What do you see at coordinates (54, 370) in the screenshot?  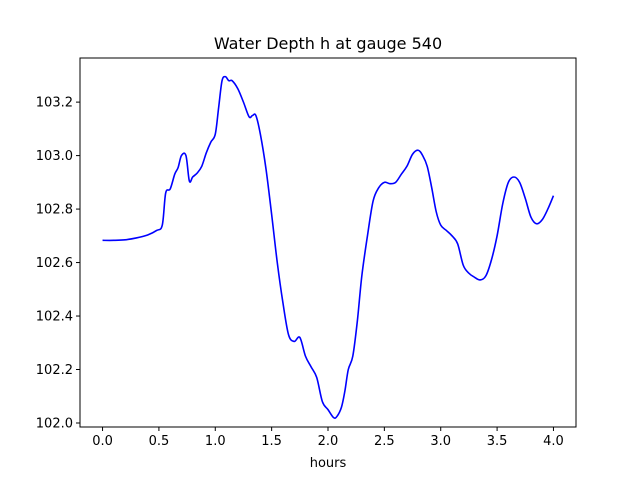 I see `y-tick-label: 102.2` at bounding box center [54, 370].